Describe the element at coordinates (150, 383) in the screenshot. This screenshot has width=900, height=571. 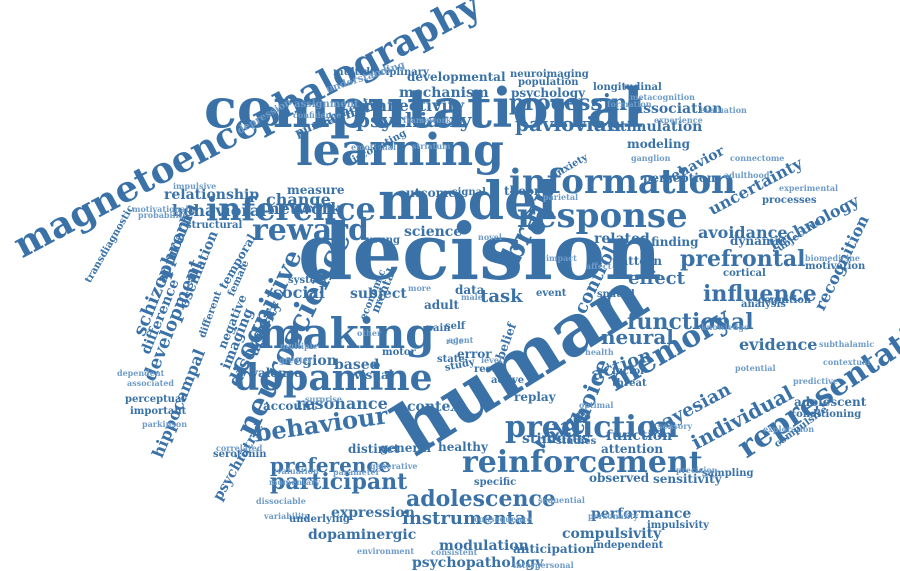
I see `word-associated: associated` at that location.